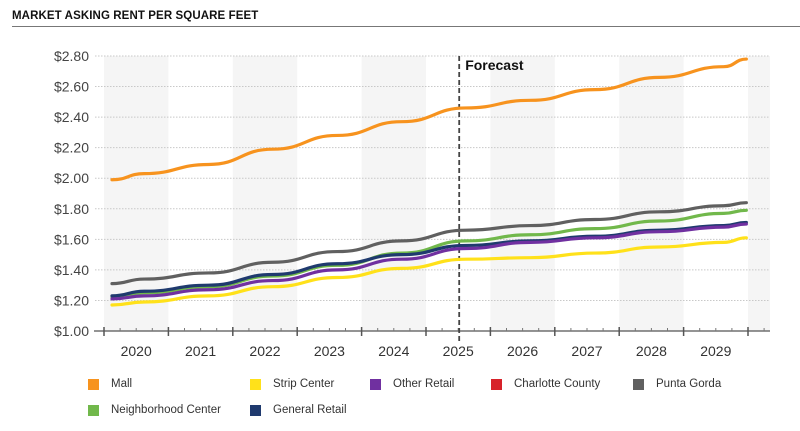 The height and width of the screenshot is (431, 800). Describe the element at coordinates (304, 384) in the screenshot. I see `legend-label: Strip Center` at that location.